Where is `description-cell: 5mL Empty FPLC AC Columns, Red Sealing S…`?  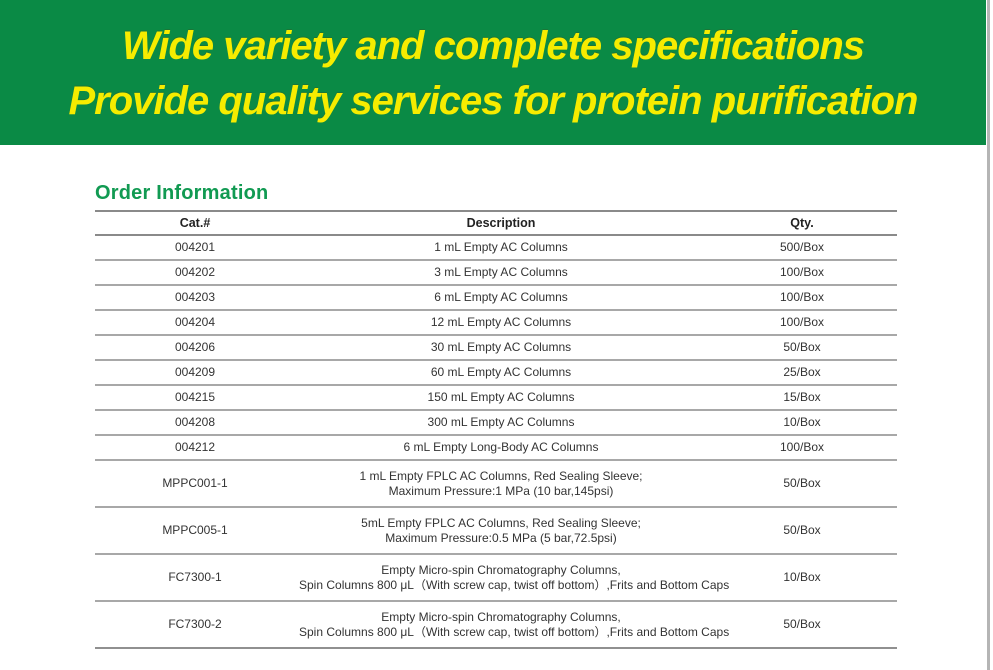
description-cell: 5mL Empty FPLC AC Columns, Red Sealing S… is located at coordinates (501, 530).